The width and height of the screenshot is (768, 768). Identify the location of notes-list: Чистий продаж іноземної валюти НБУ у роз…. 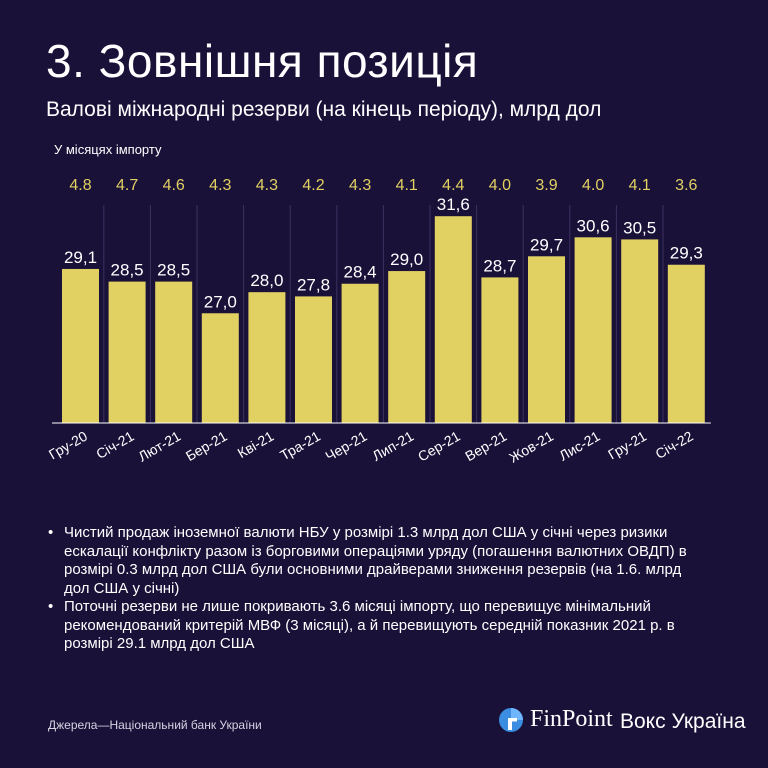
(378, 589).